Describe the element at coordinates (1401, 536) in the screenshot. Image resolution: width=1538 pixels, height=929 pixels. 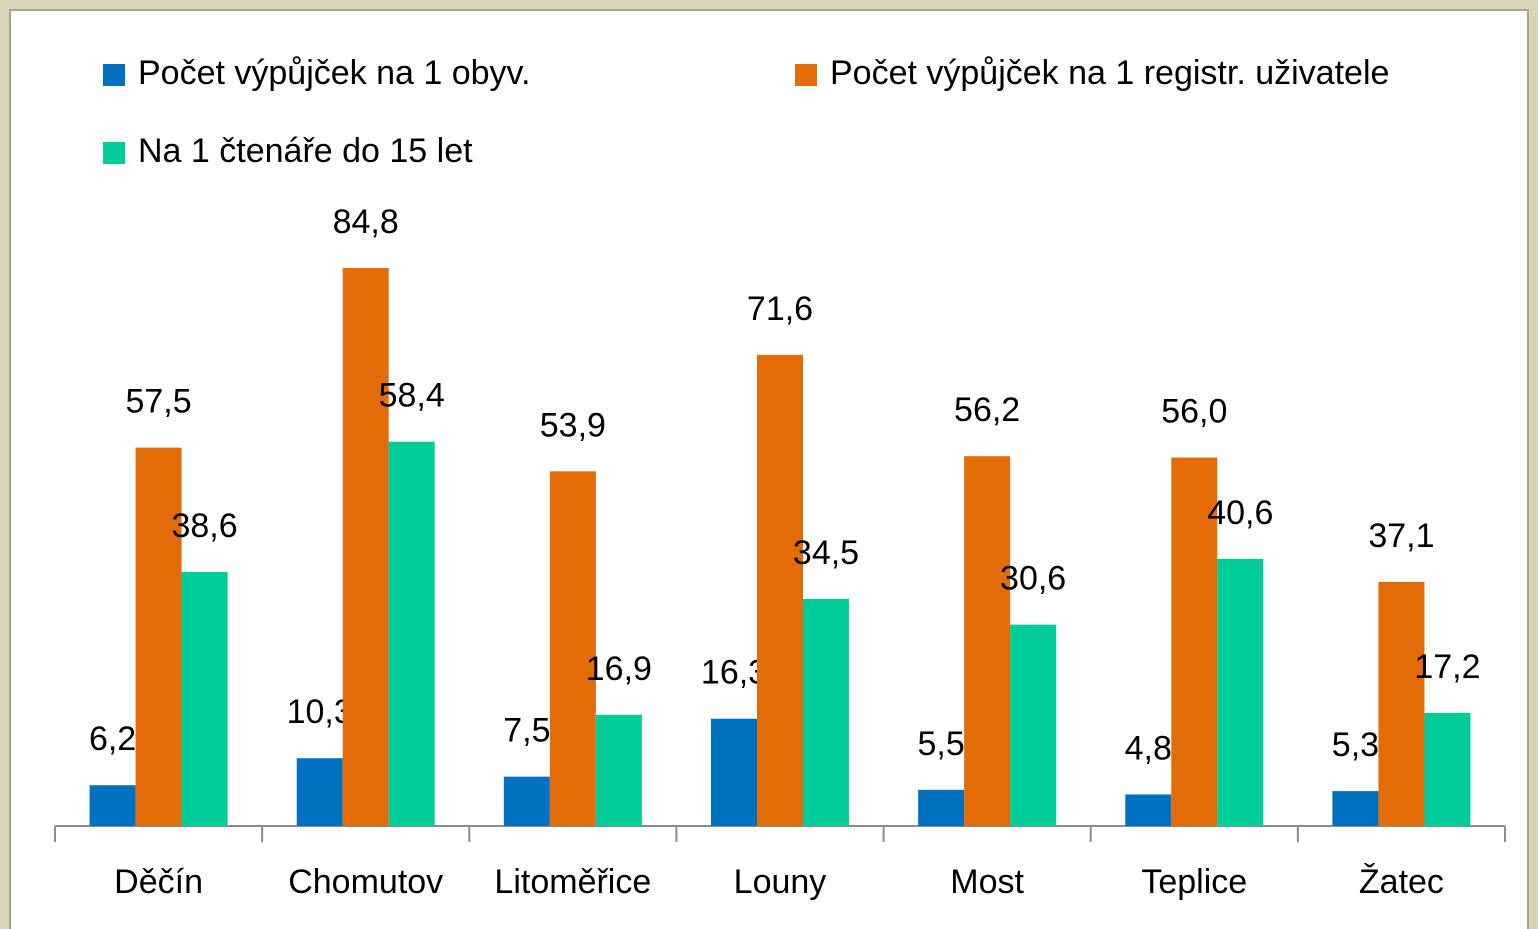
I see `value-label: 37,1` at that location.